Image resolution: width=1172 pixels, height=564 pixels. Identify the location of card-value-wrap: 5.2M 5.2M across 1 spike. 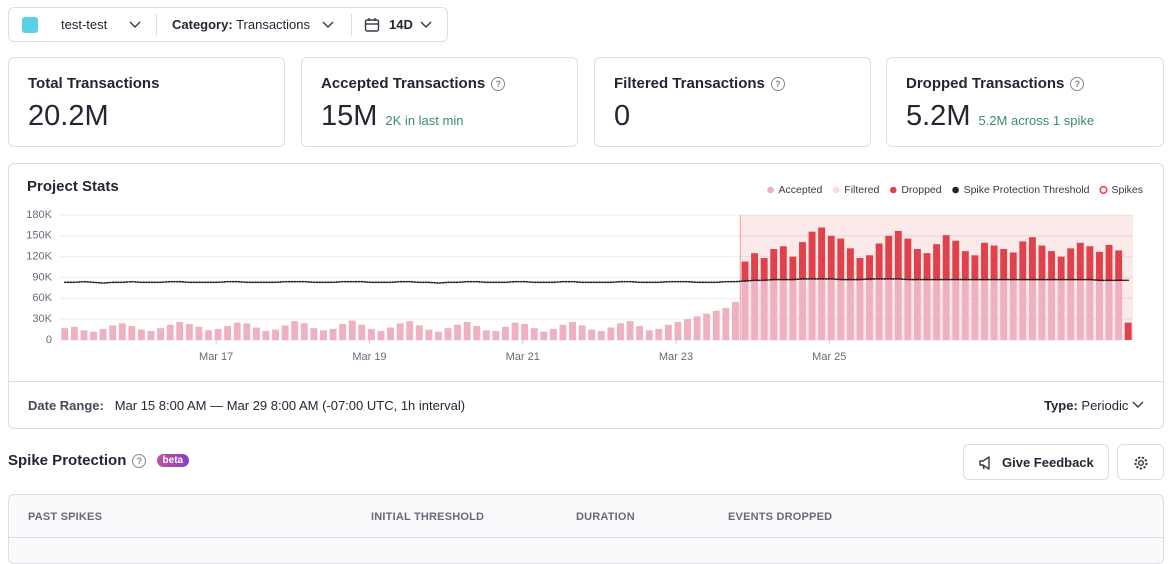
(1000, 116).